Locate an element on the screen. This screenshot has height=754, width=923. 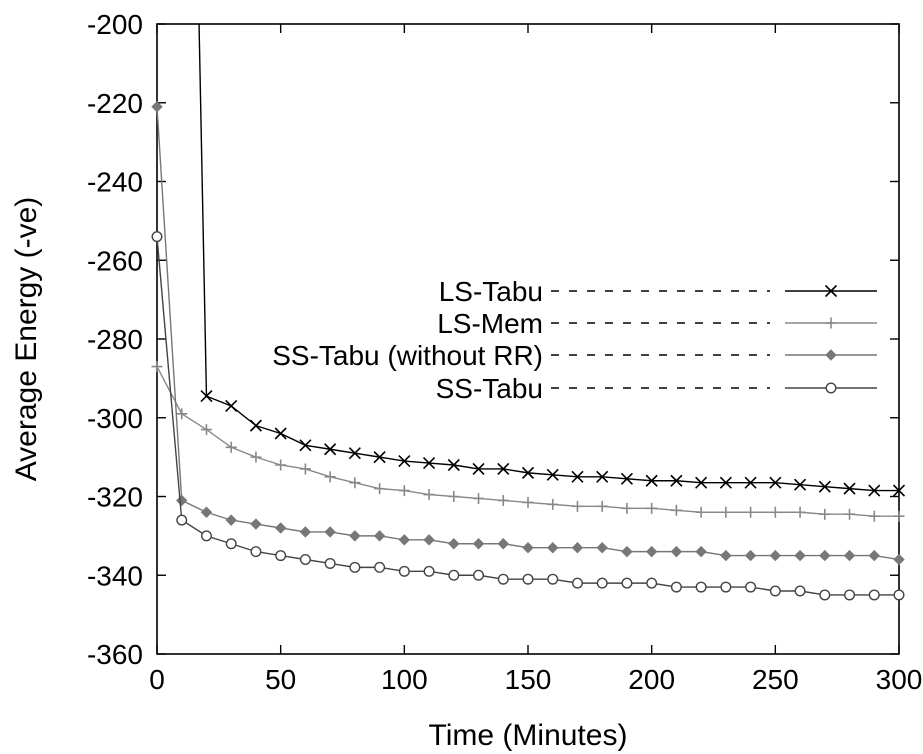
legend-entry: SS-Tabu (without RR) is located at coordinates (574, 355).